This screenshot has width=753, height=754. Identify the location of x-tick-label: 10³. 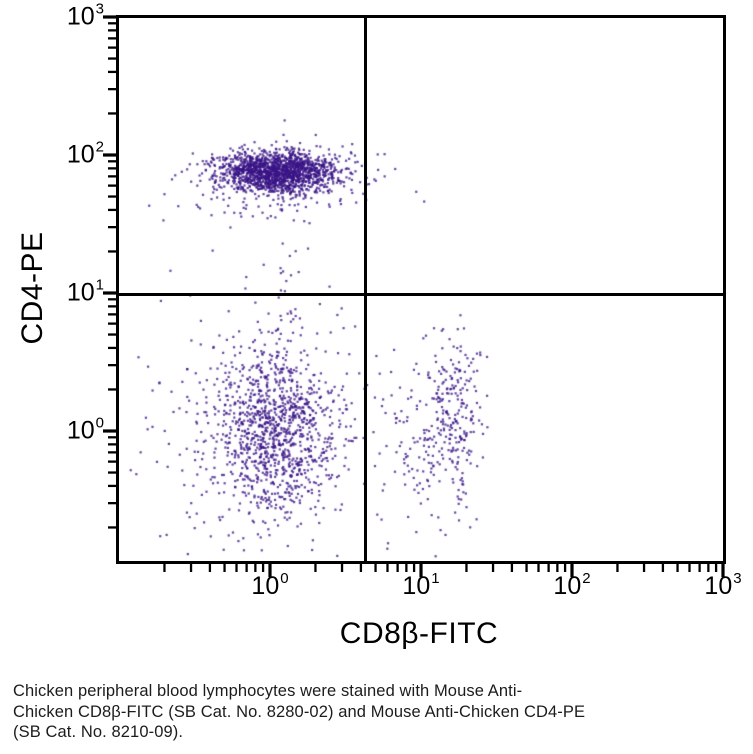
(723, 584).